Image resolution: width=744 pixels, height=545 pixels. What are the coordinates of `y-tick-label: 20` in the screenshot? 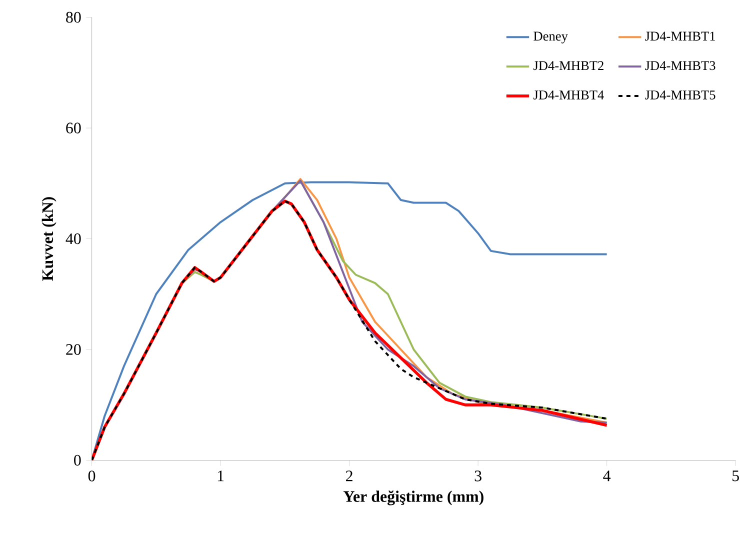 It's located at (73, 349).